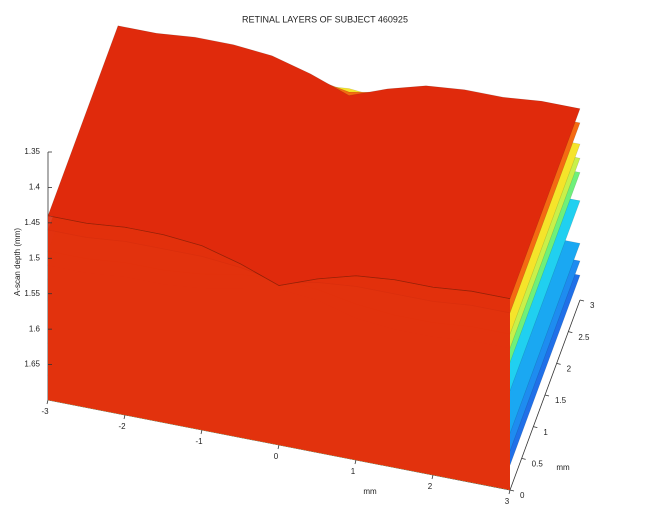 The height and width of the screenshot is (527, 650). Describe the element at coordinates (561, 400) in the screenshot. I see `y-tick-label: 1.5` at that location.